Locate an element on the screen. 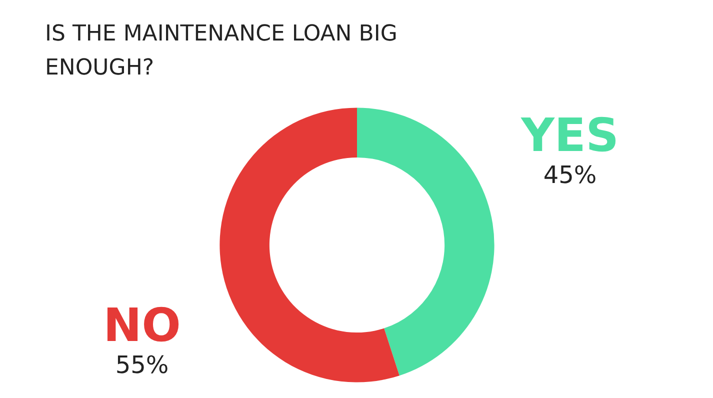  slice-label: NO is located at coordinates (142, 325).